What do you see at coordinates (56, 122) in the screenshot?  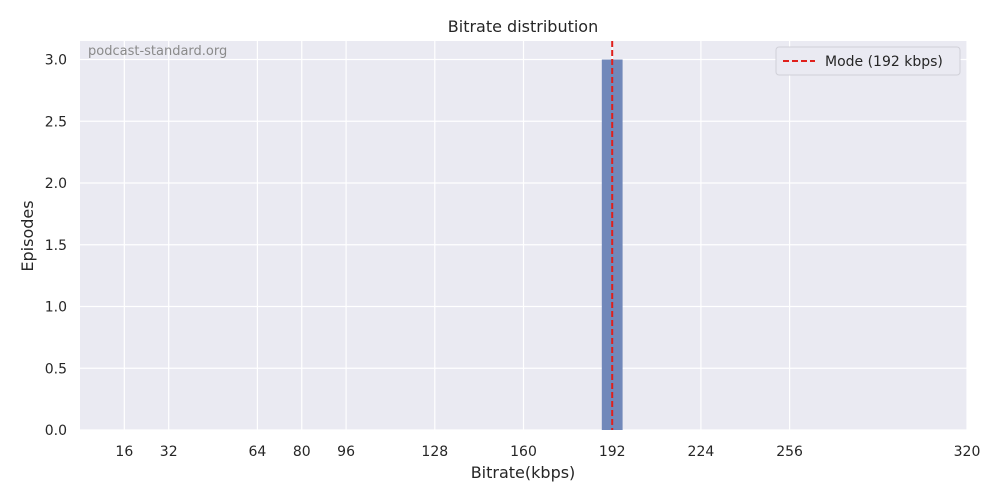 I see `y-tick-label-2.5: 2.5` at bounding box center [56, 122].